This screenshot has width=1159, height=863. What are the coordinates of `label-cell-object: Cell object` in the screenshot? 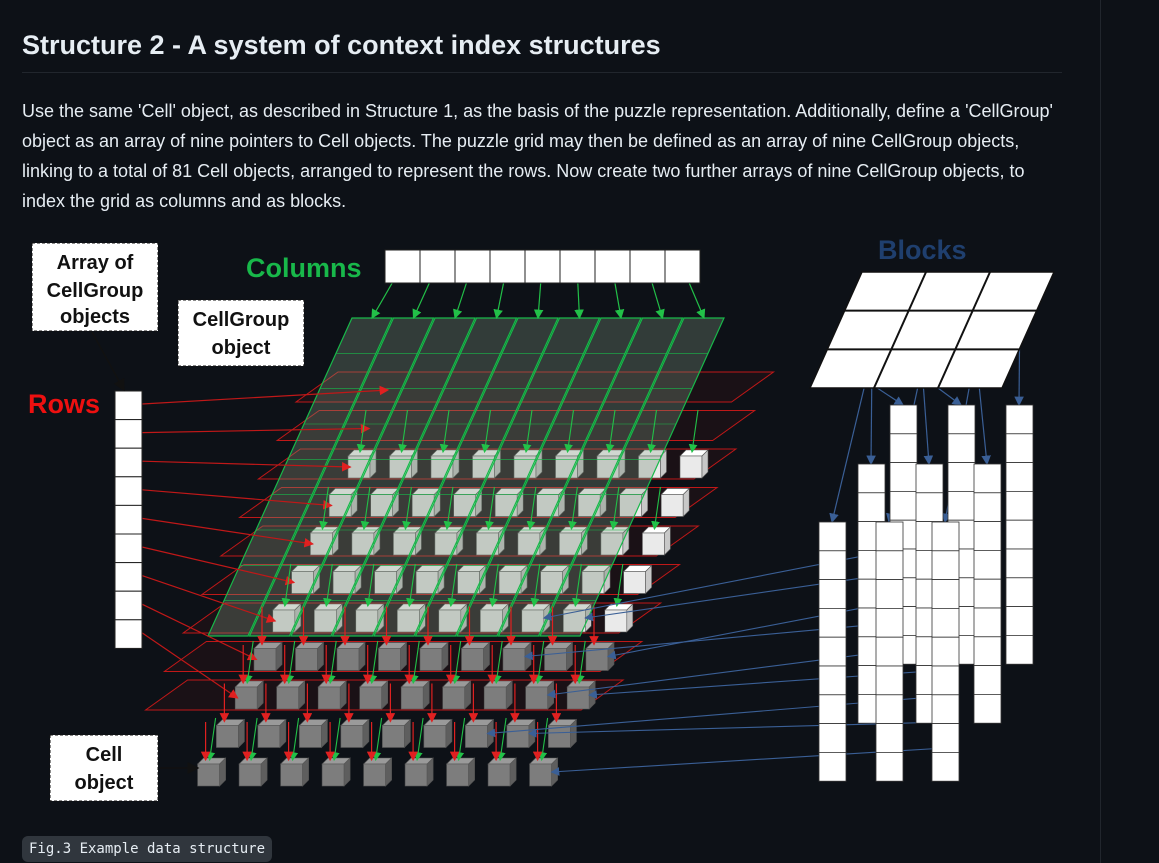 It's located at (104, 768).